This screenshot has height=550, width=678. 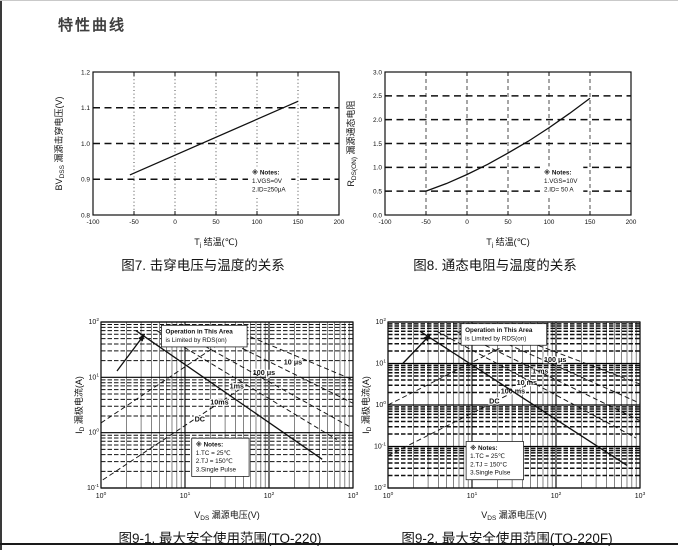 I want to click on fig9-2-caption: 图9-2. 最大安全使用范围(TO-220F), so click(x=507, y=538).